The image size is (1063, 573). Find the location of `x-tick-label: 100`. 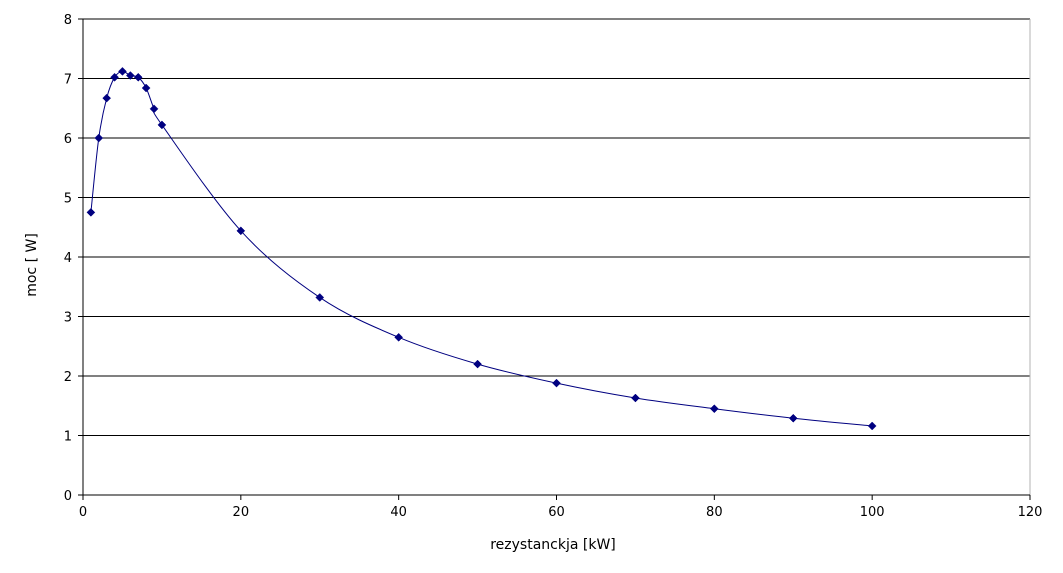

x-tick-label: 100 is located at coordinates (872, 512).